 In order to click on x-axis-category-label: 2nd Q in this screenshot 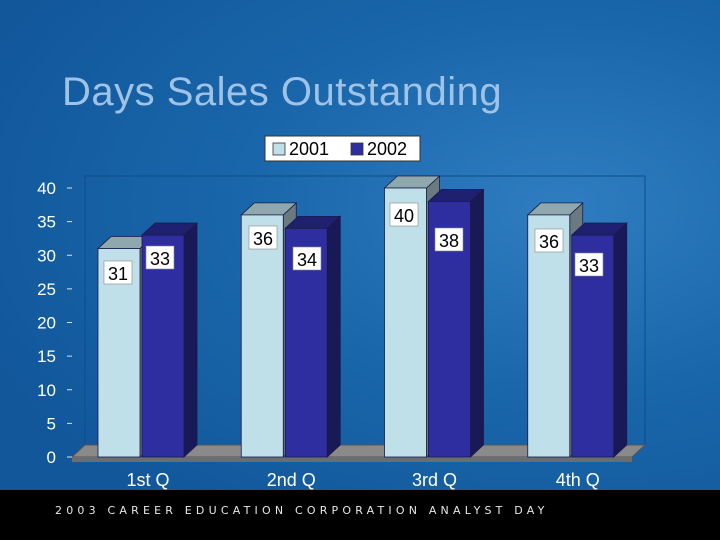, I will do `click(291, 480)`.